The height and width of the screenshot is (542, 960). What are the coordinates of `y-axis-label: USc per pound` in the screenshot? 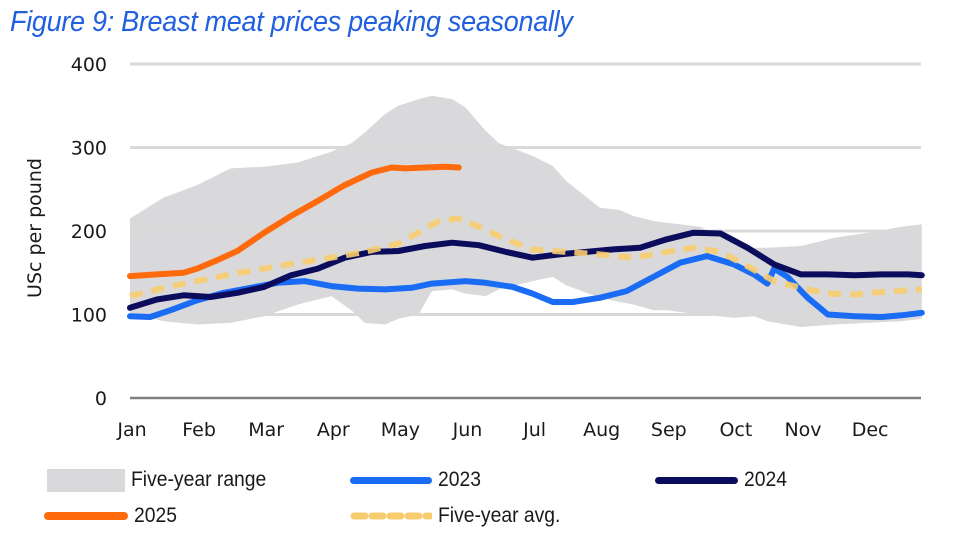 It's located at (35, 228).